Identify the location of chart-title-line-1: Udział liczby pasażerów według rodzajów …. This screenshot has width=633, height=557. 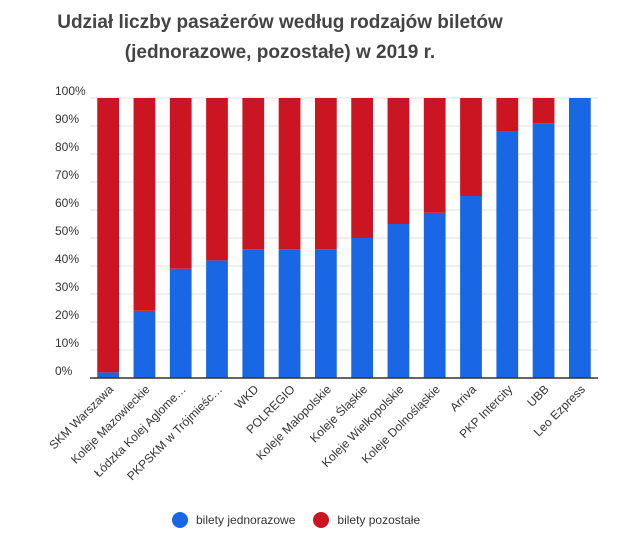
(280, 22).